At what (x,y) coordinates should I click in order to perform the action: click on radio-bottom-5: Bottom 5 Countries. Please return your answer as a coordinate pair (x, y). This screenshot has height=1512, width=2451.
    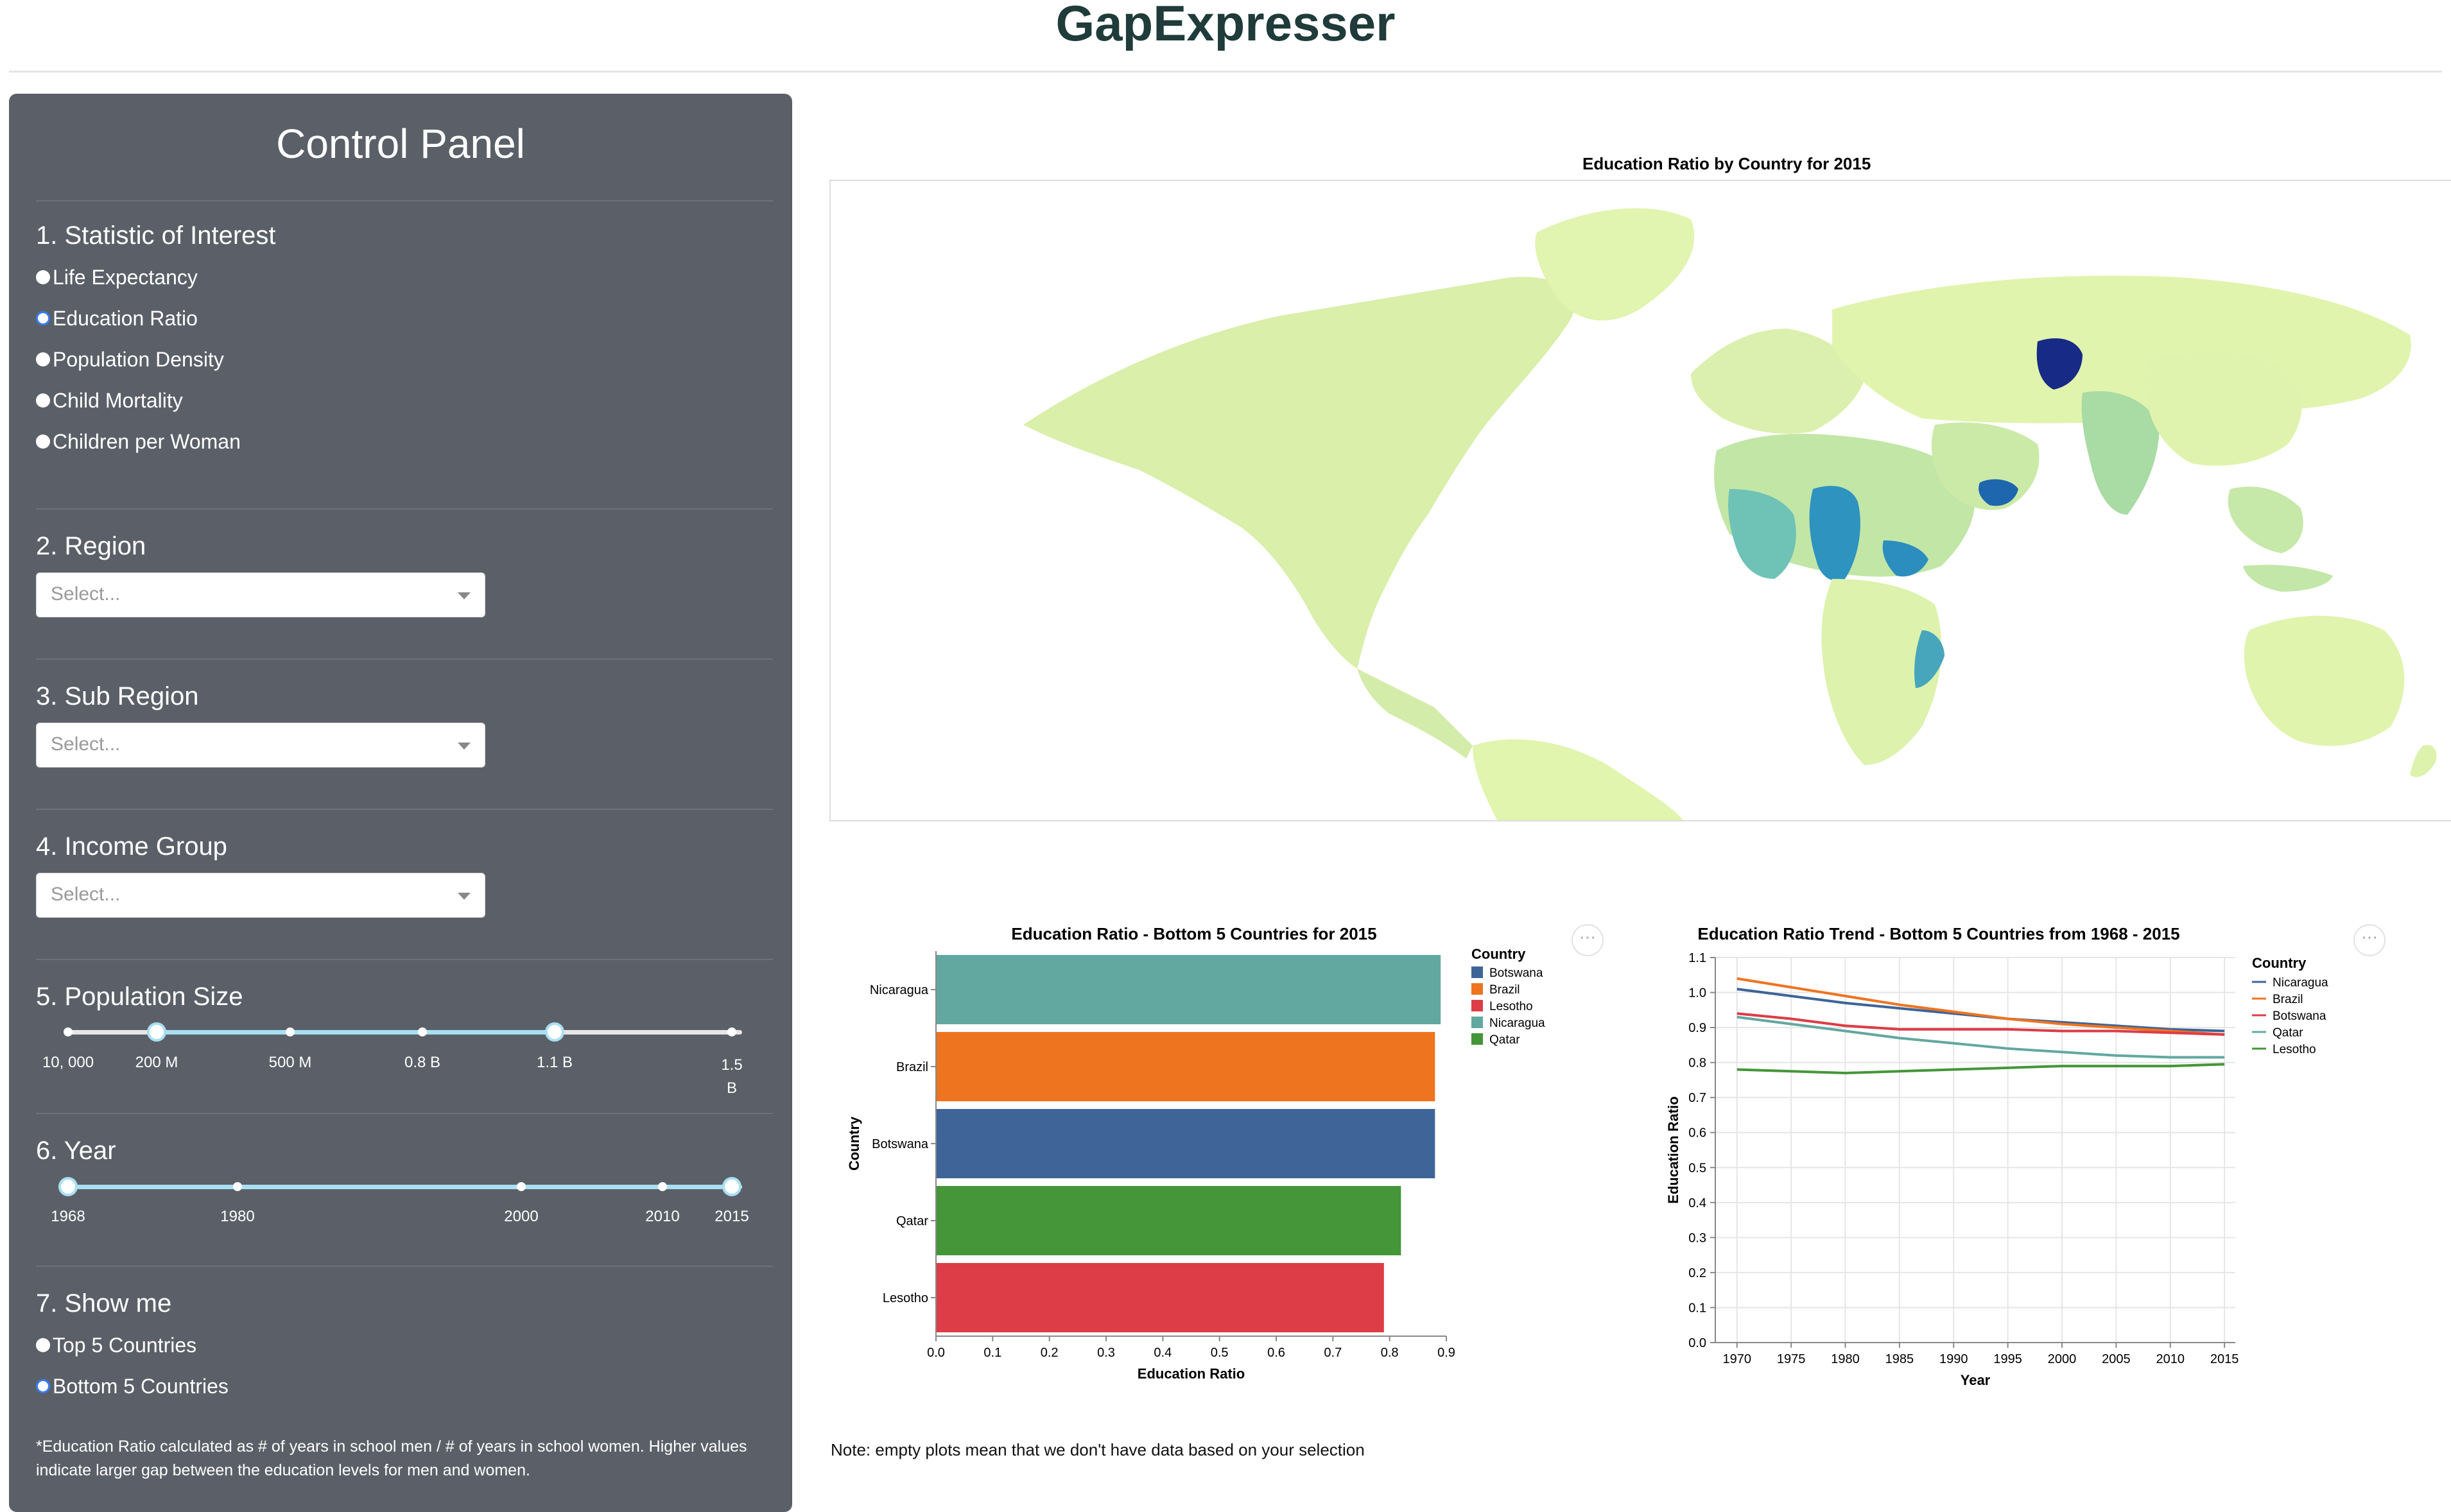
    Looking at the image, I should click on (132, 1386).